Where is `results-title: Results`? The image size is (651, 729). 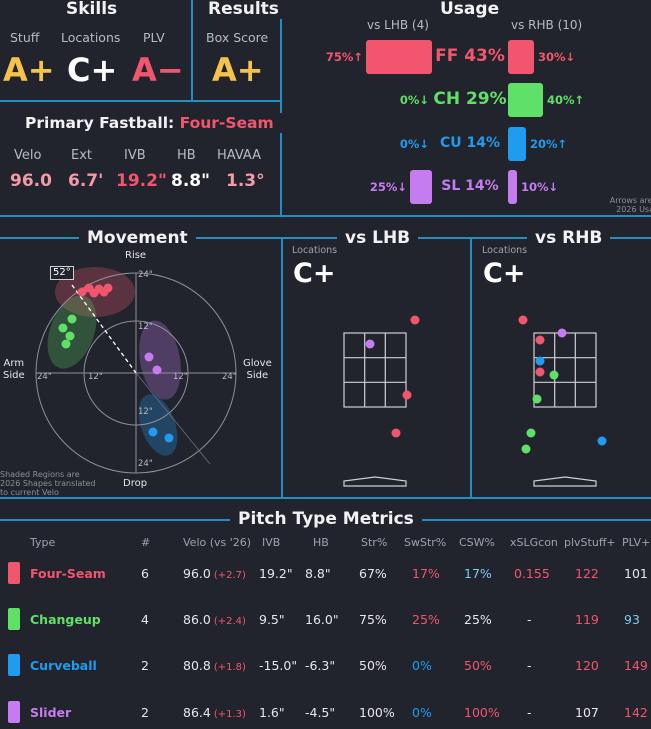
results-title: Results is located at coordinates (243, 9).